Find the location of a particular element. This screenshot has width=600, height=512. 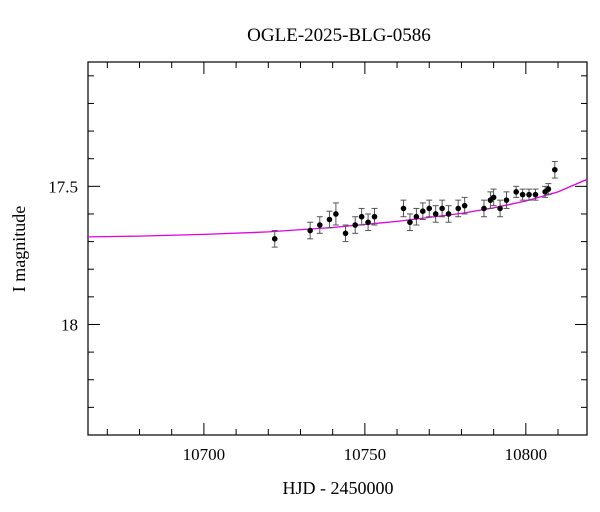

x-tick-label: 10750 is located at coordinates (365, 454).